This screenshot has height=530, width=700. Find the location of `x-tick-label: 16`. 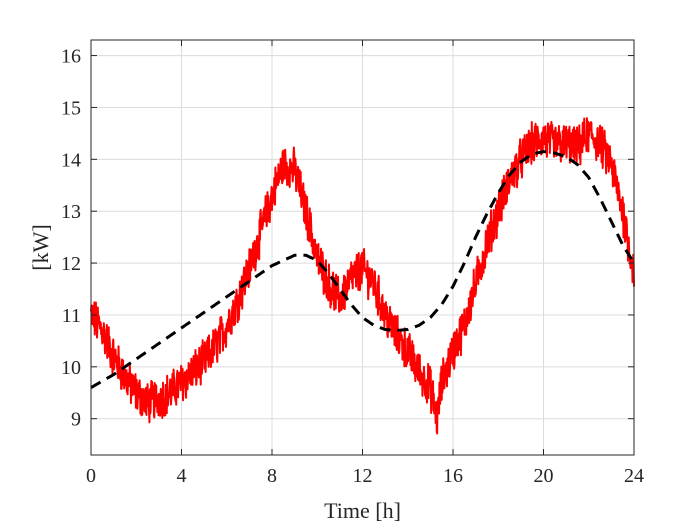

x-tick-label: 16 is located at coordinates (453, 476).